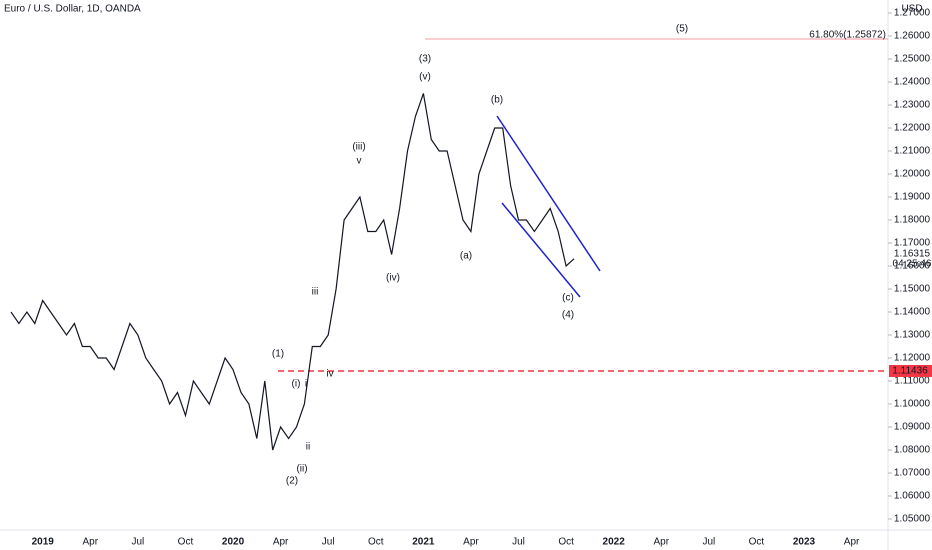 This screenshot has height=550, width=932. What do you see at coordinates (315, 292) in the screenshot?
I see `wave-label: iii` at bounding box center [315, 292].